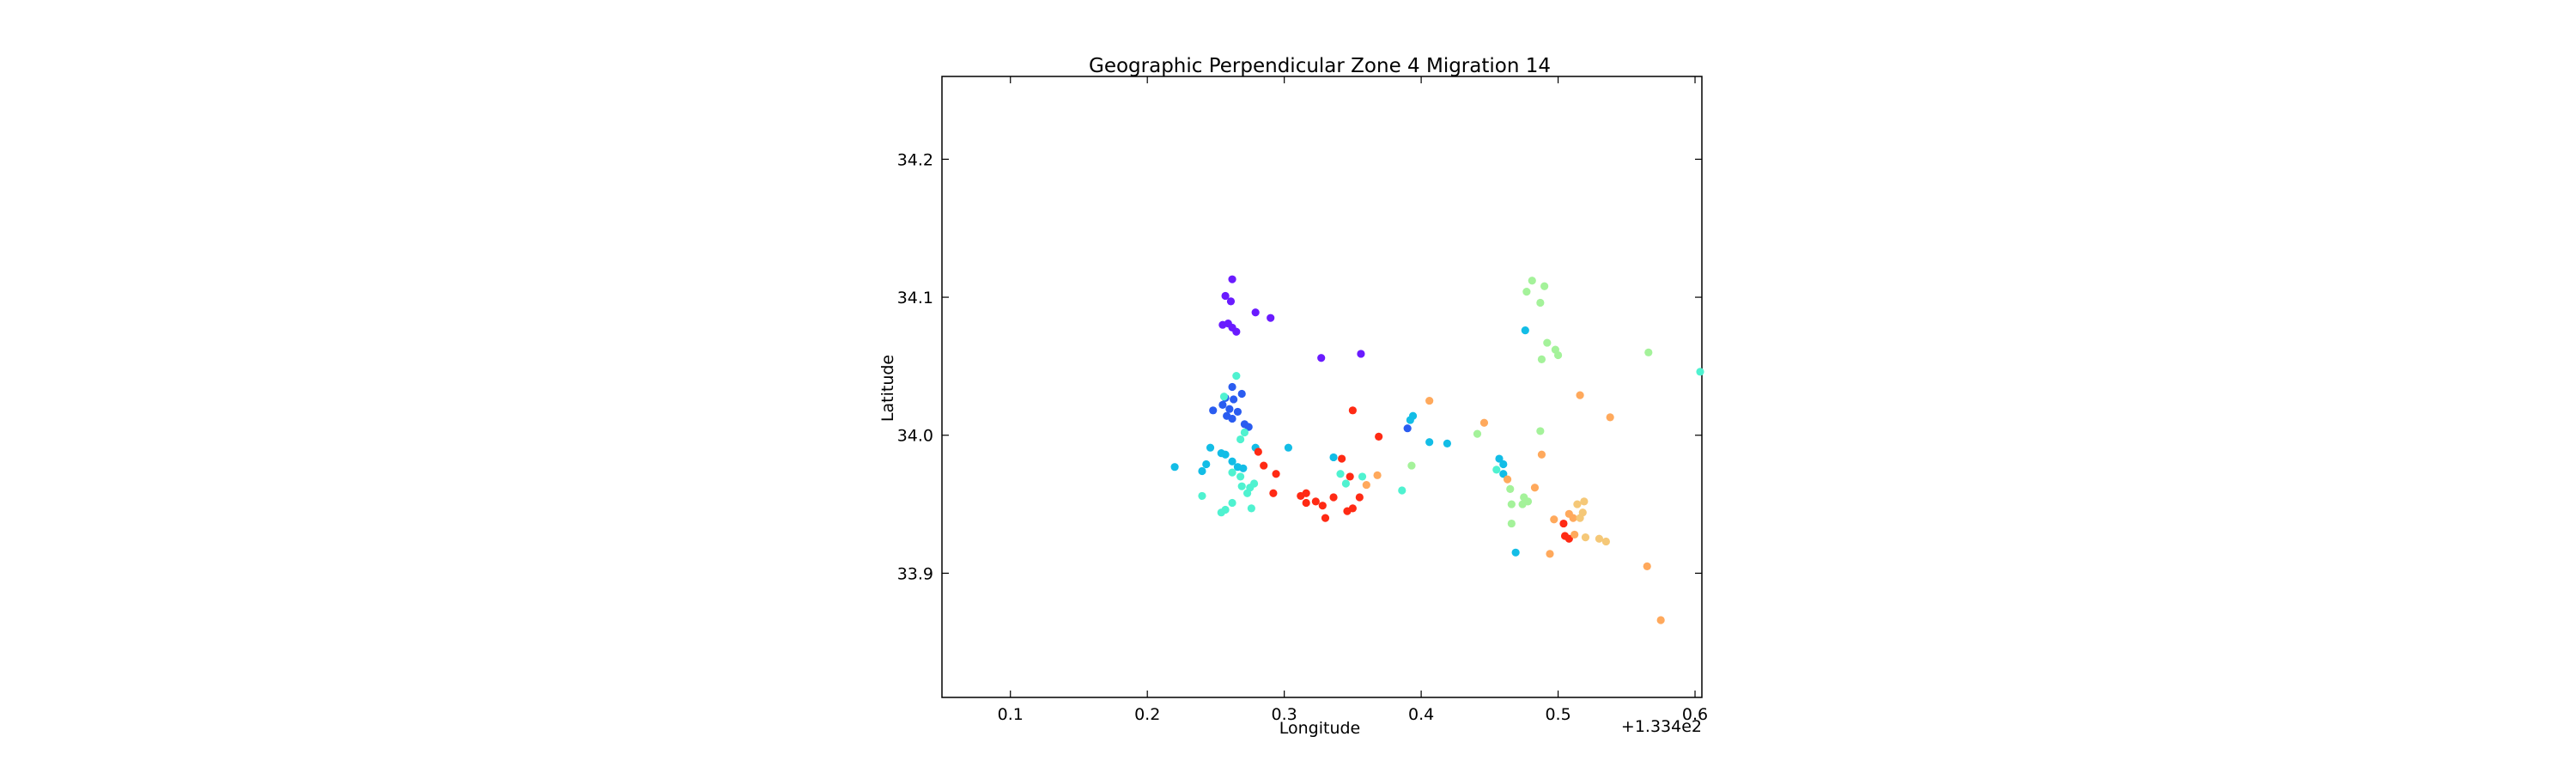 This screenshot has height=773, width=2576. What do you see at coordinates (1320, 728) in the screenshot?
I see `x-axis-label: Longitude` at bounding box center [1320, 728].